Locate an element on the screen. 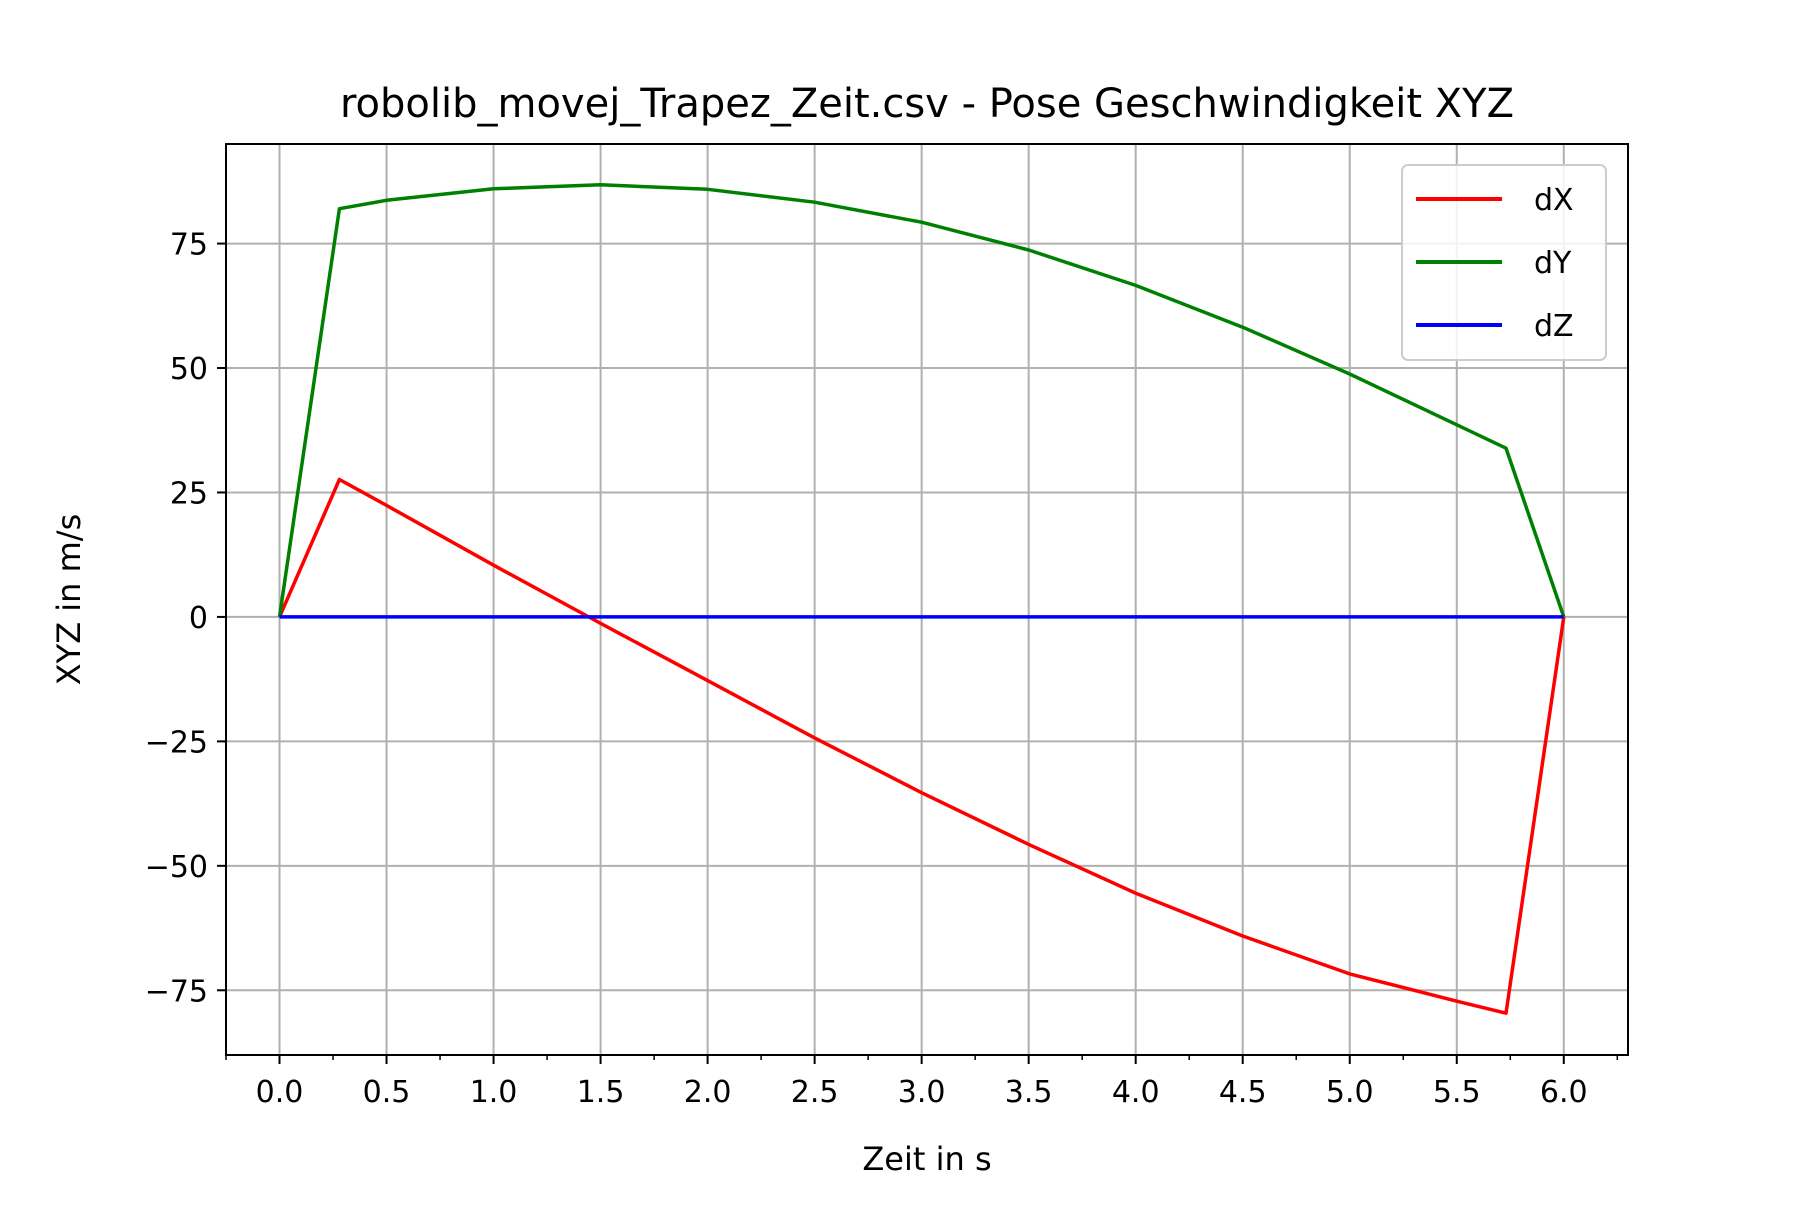 The height and width of the screenshot is (1205, 1800). x-tick-label: 3.0 is located at coordinates (922, 1092).